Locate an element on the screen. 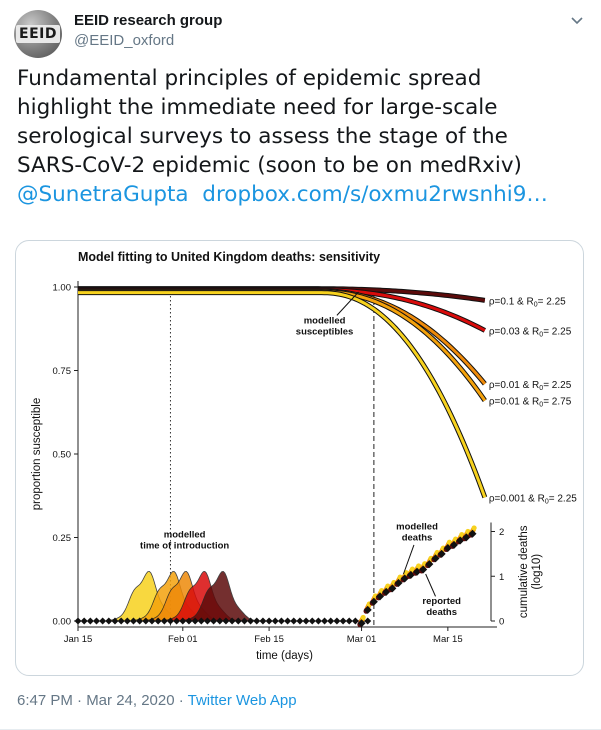  avatar-logo-text: EEID is located at coordinates (38, 34).